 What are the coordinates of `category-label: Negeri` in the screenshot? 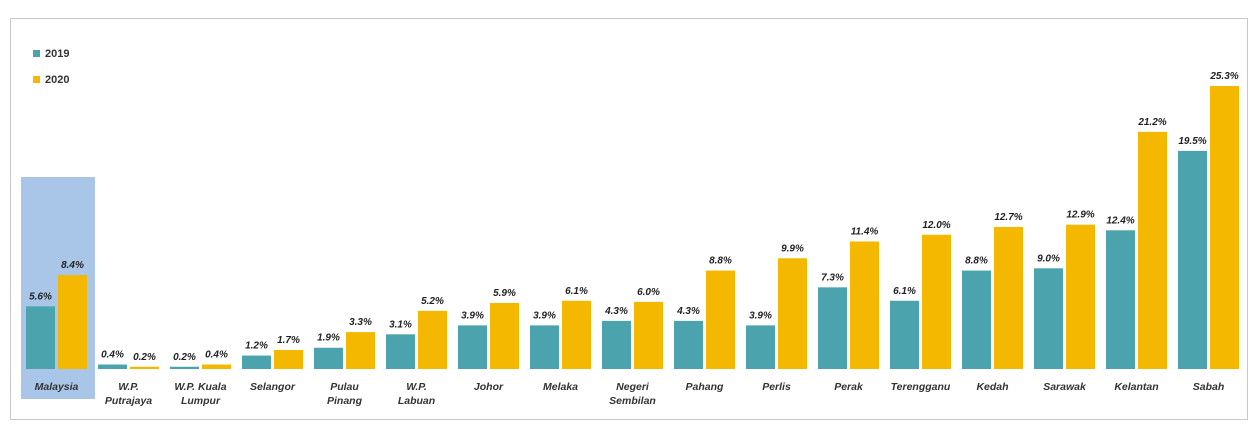 It's located at (633, 387).